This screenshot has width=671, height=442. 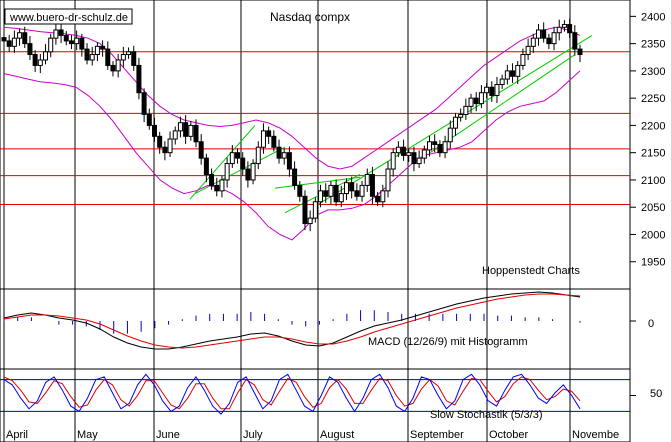 I want to click on price-tick-label: 2100, so click(x=653, y=181).